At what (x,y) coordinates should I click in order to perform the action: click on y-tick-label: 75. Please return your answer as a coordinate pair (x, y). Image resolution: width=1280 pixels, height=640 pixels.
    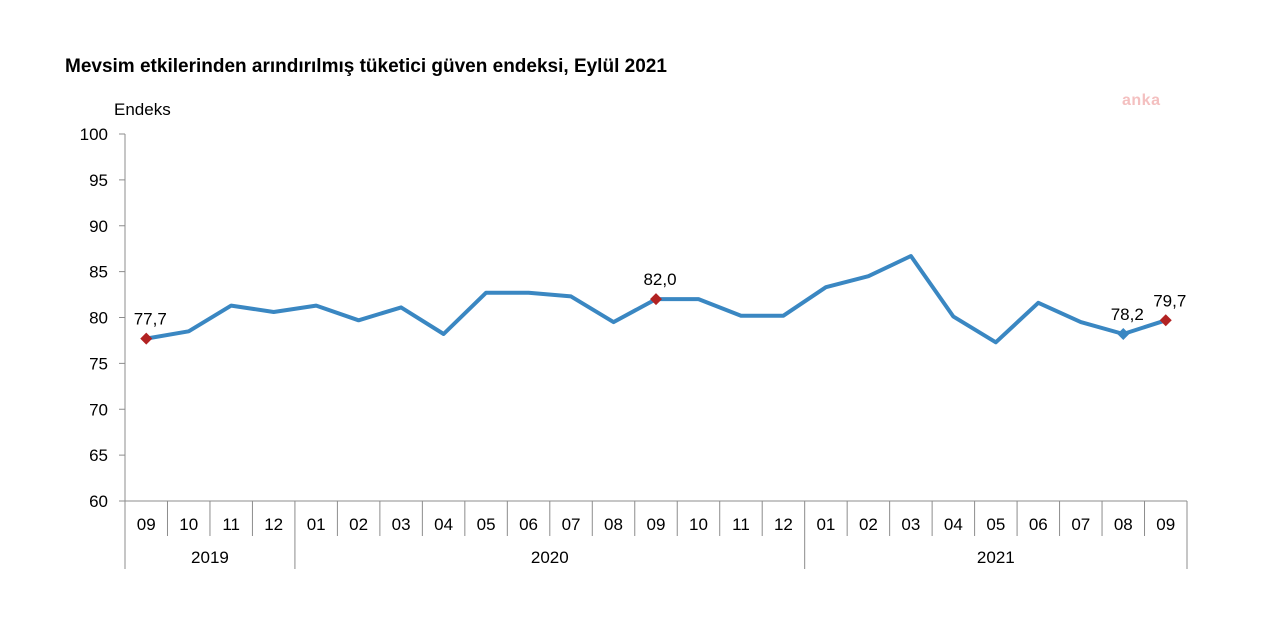
    Looking at the image, I should click on (98, 363).